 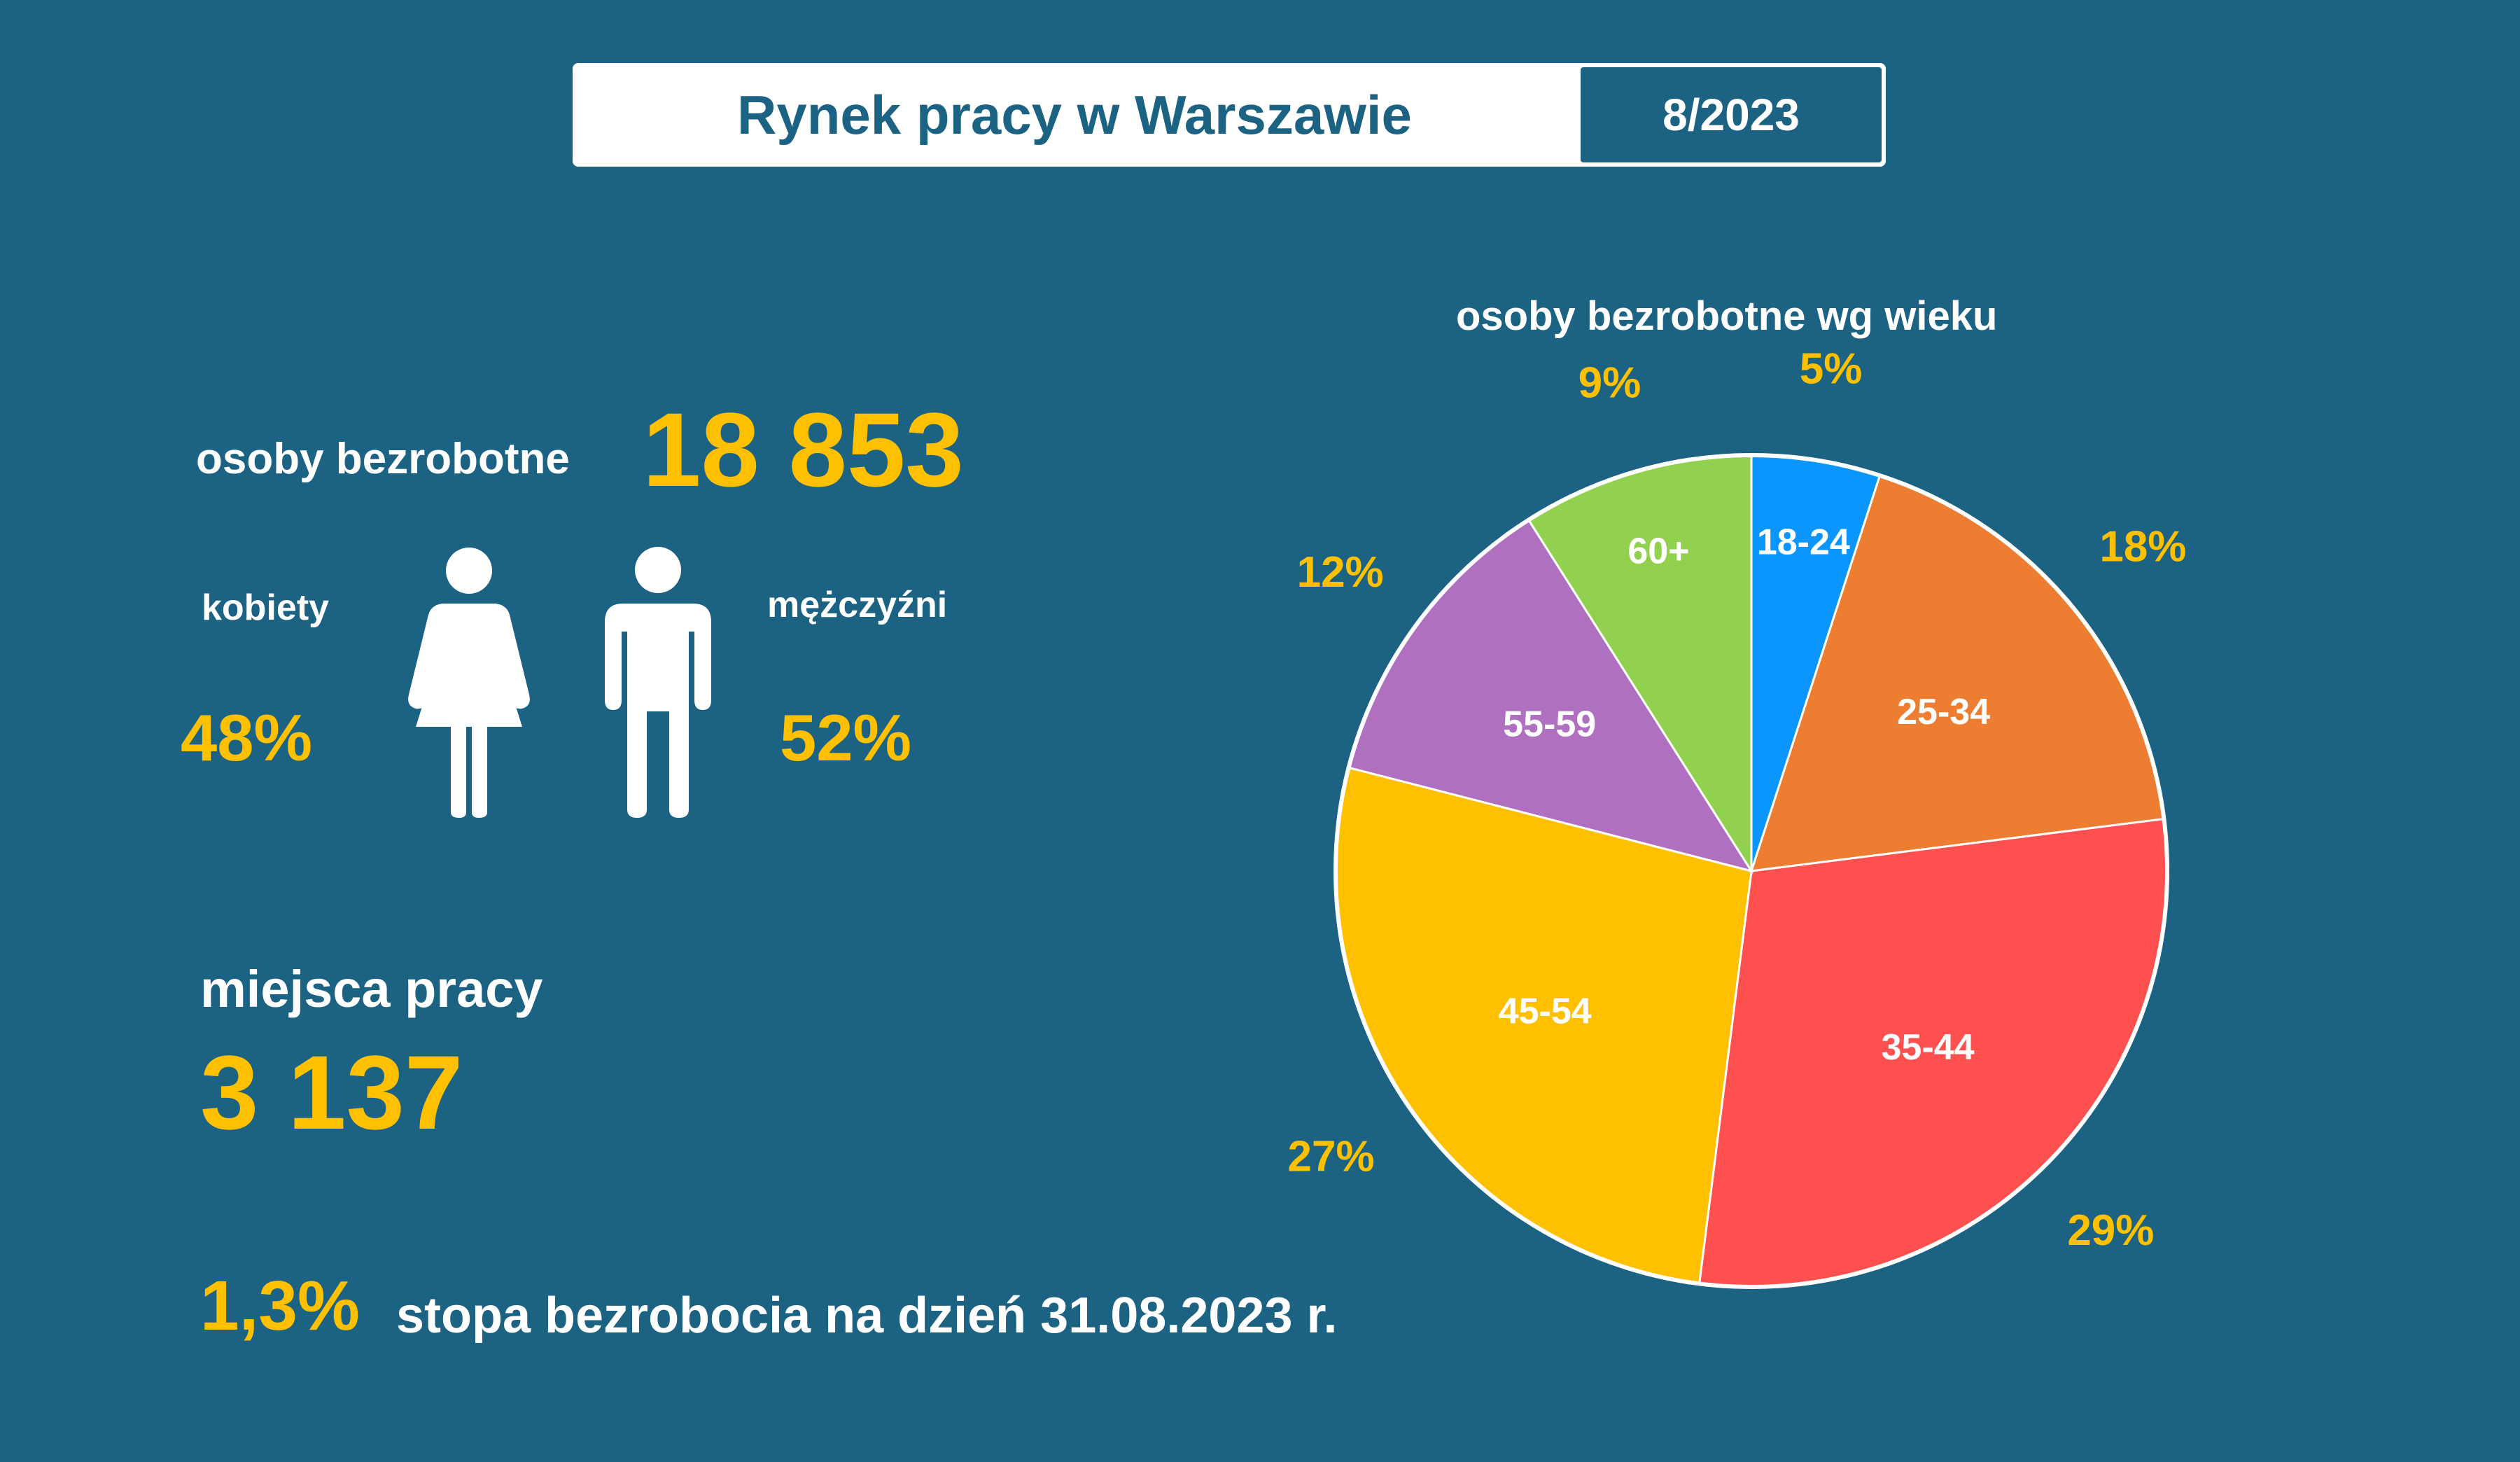 I want to click on woman-icon, so click(x=469, y=683).